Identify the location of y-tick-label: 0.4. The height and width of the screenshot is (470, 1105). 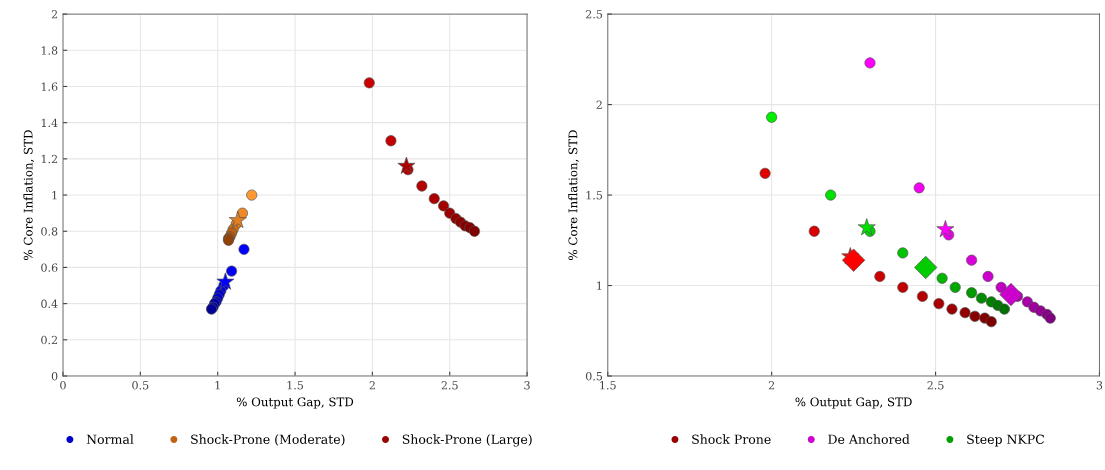
(49, 303).